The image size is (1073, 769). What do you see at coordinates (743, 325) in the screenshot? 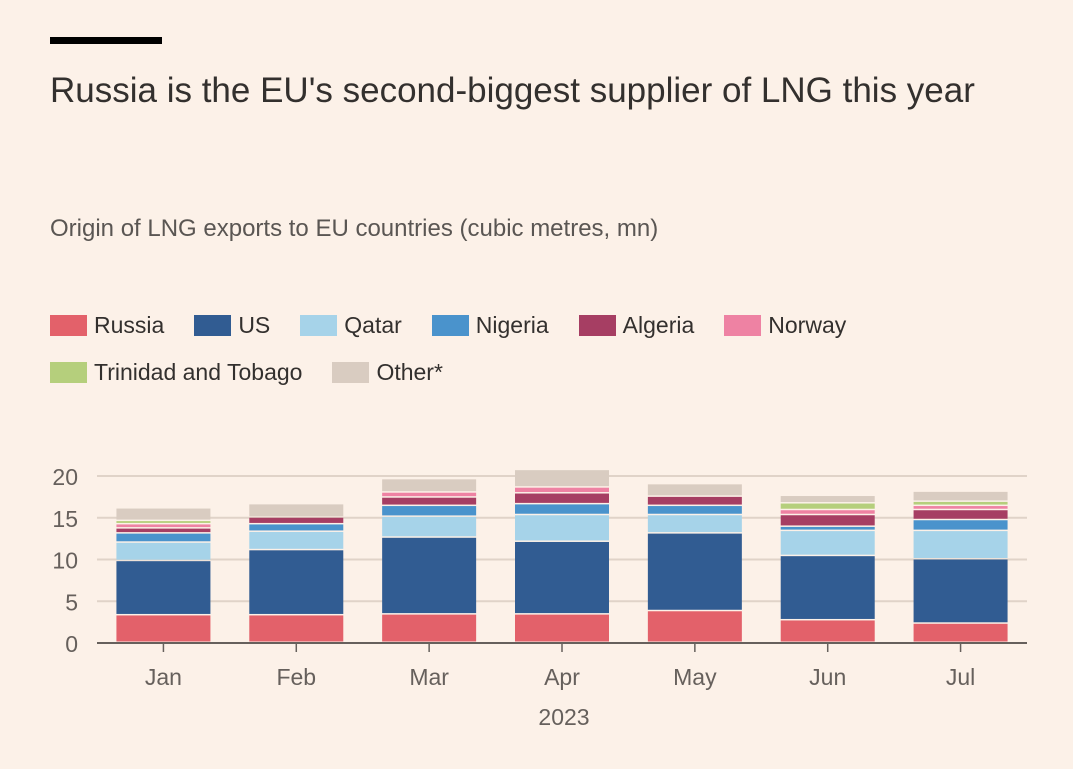
I see `legend-swatch-norway` at bounding box center [743, 325].